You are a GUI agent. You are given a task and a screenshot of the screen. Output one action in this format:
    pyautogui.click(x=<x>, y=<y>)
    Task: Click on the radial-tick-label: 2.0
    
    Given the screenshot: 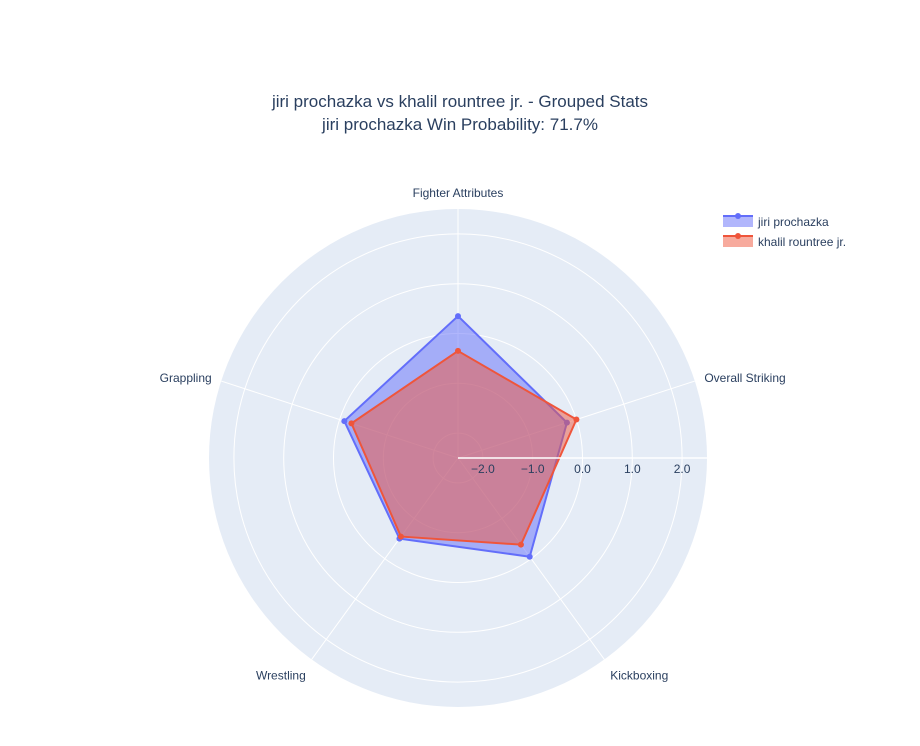 What is the action you would take?
    pyautogui.click(x=682, y=469)
    